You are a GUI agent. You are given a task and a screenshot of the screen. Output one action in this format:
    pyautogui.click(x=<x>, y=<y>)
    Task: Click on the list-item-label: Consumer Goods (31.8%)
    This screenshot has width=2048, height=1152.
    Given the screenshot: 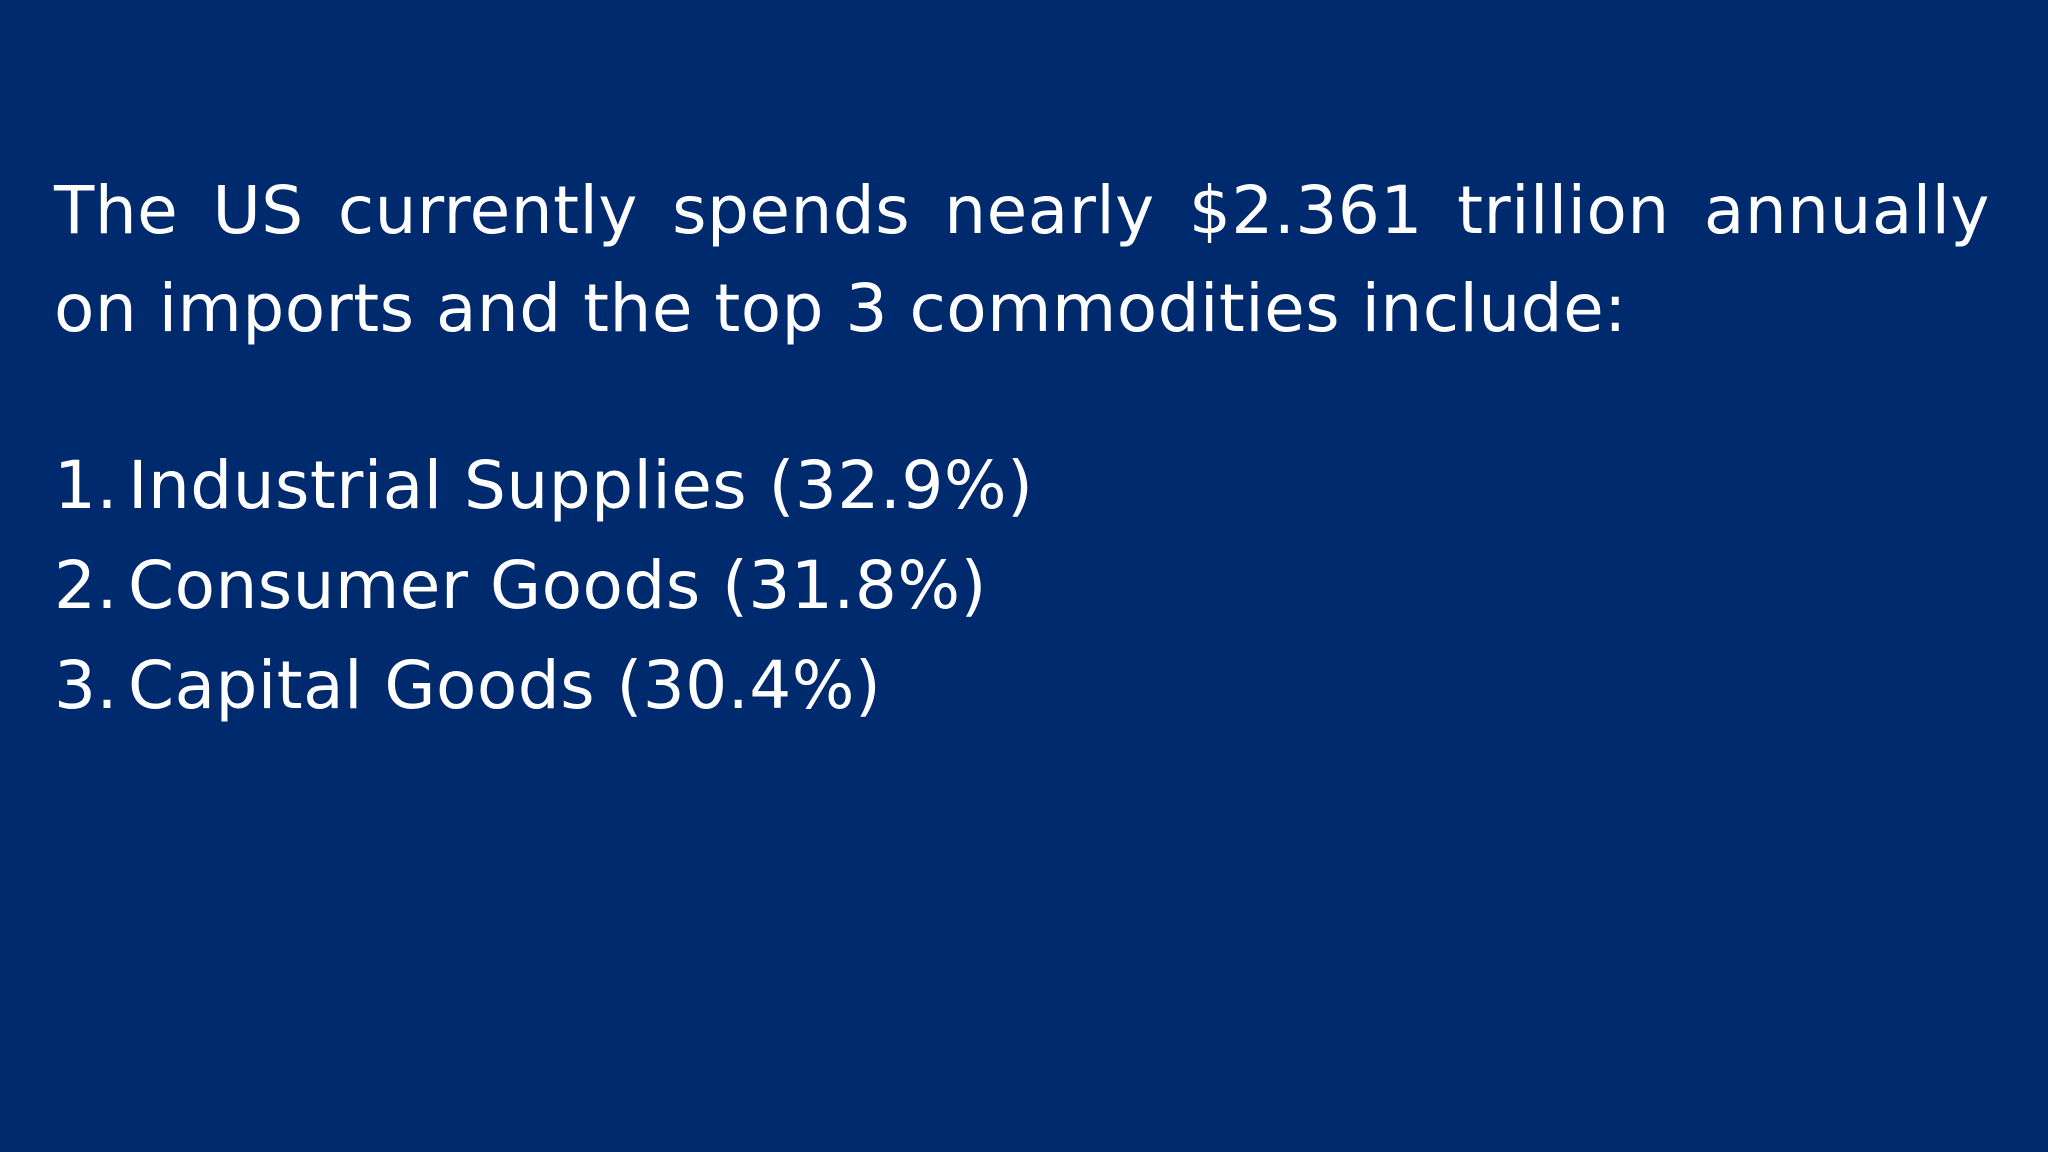 What is the action you would take?
    pyautogui.click(x=557, y=585)
    